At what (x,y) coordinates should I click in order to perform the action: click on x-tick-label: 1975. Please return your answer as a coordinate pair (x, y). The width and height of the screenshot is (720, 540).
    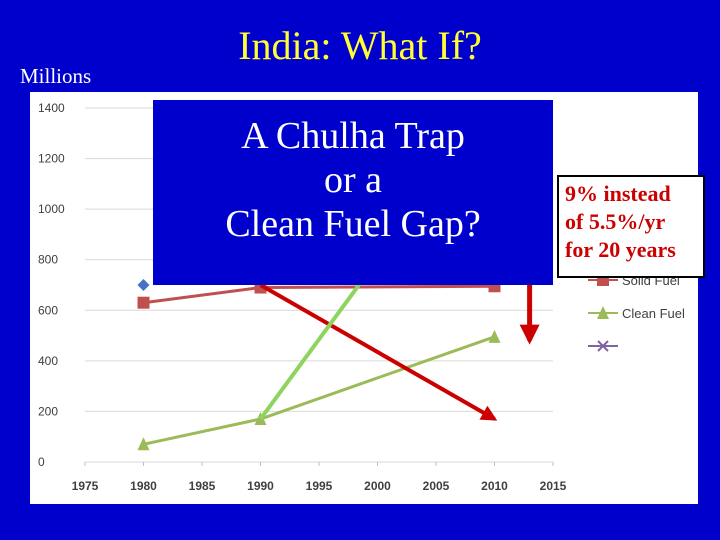
    Looking at the image, I should click on (85, 486).